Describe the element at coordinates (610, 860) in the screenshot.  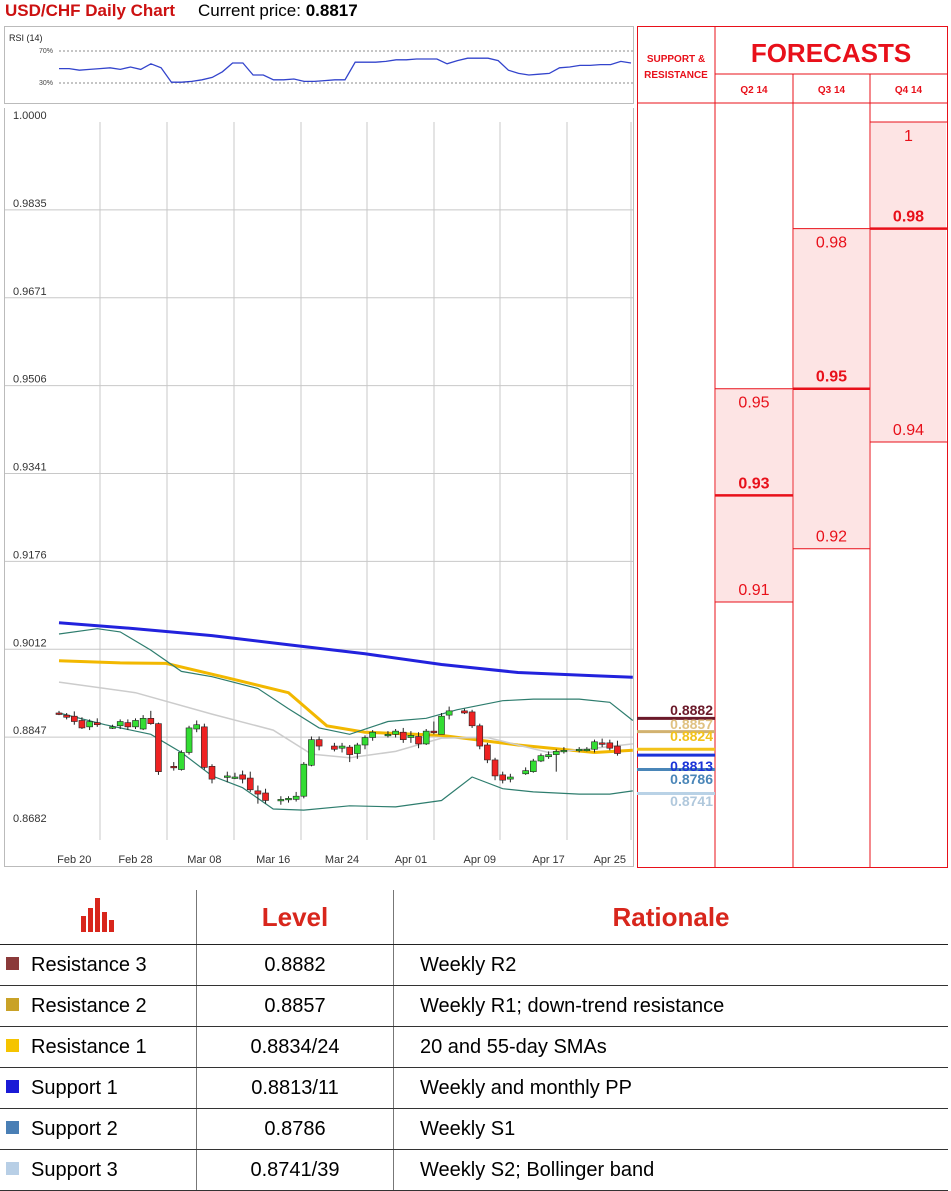
I see `x-tick-label: Apr 25` at that location.